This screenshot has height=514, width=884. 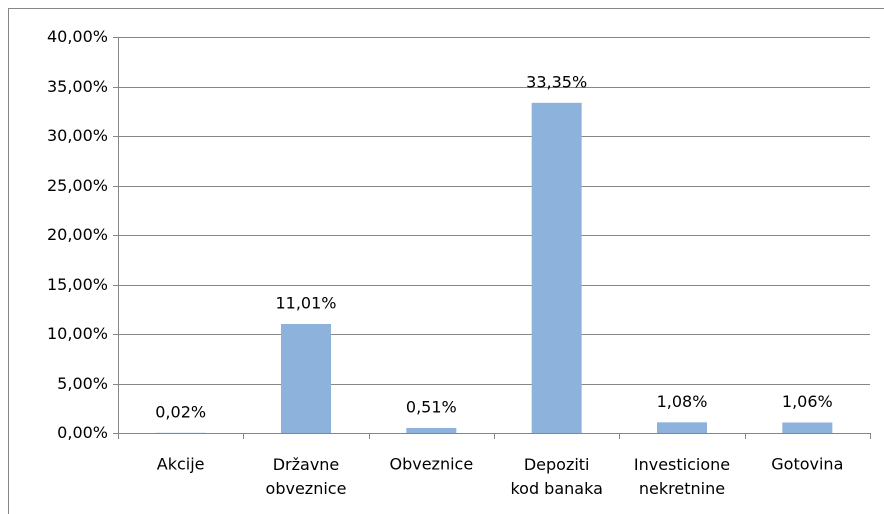 What do you see at coordinates (431, 464) in the screenshot?
I see `x-tick-label: Obveznice` at bounding box center [431, 464].